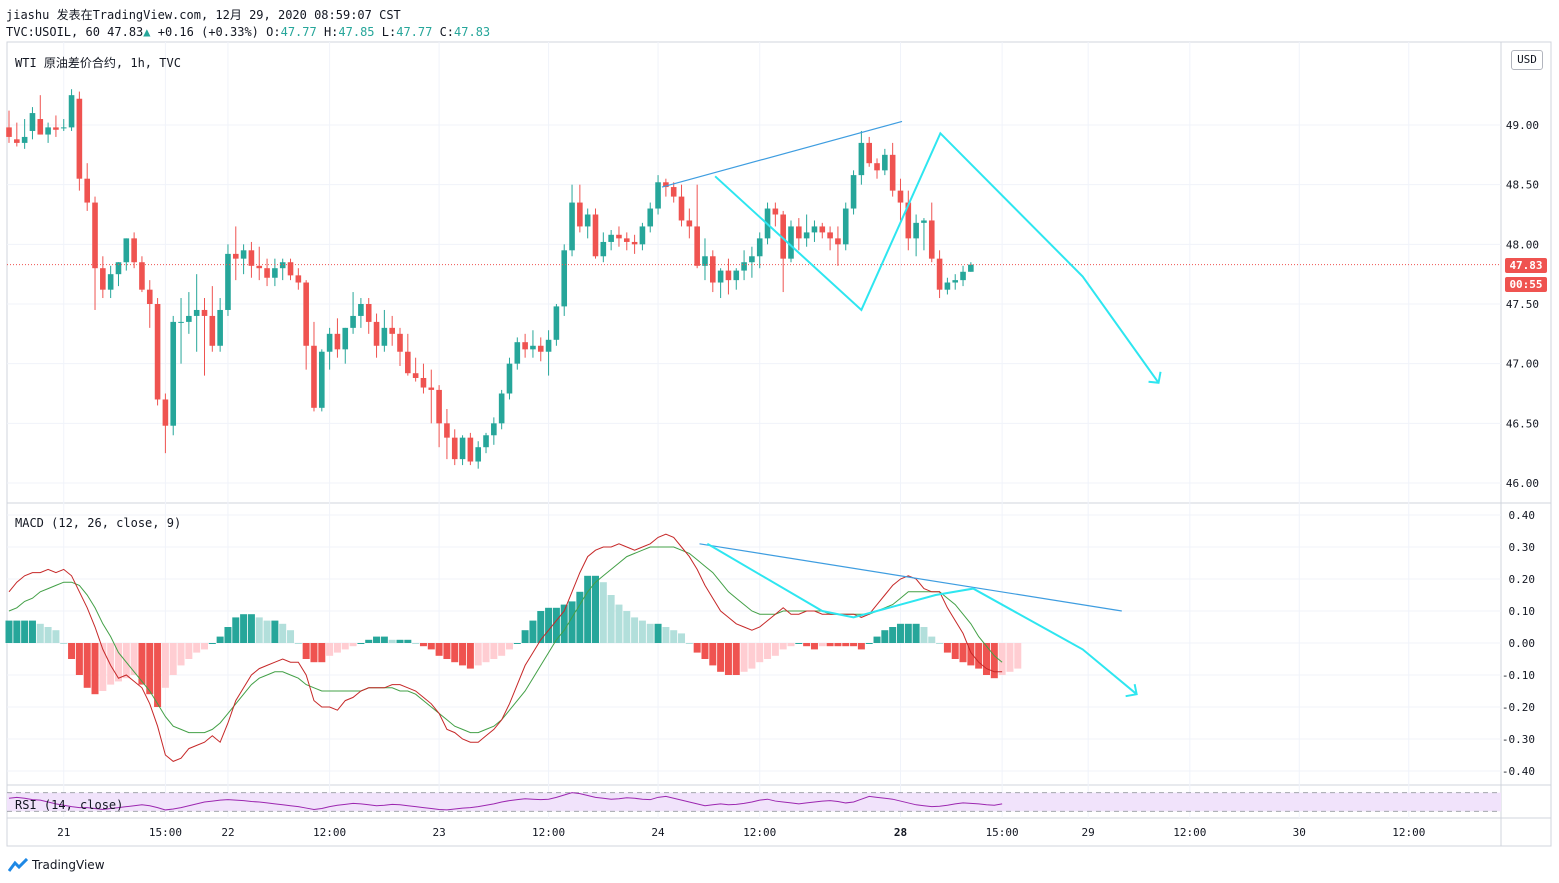 The height and width of the screenshot is (883, 1559). What do you see at coordinates (447, 32) in the screenshot?
I see `close-label: C:` at bounding box center [447, 32].